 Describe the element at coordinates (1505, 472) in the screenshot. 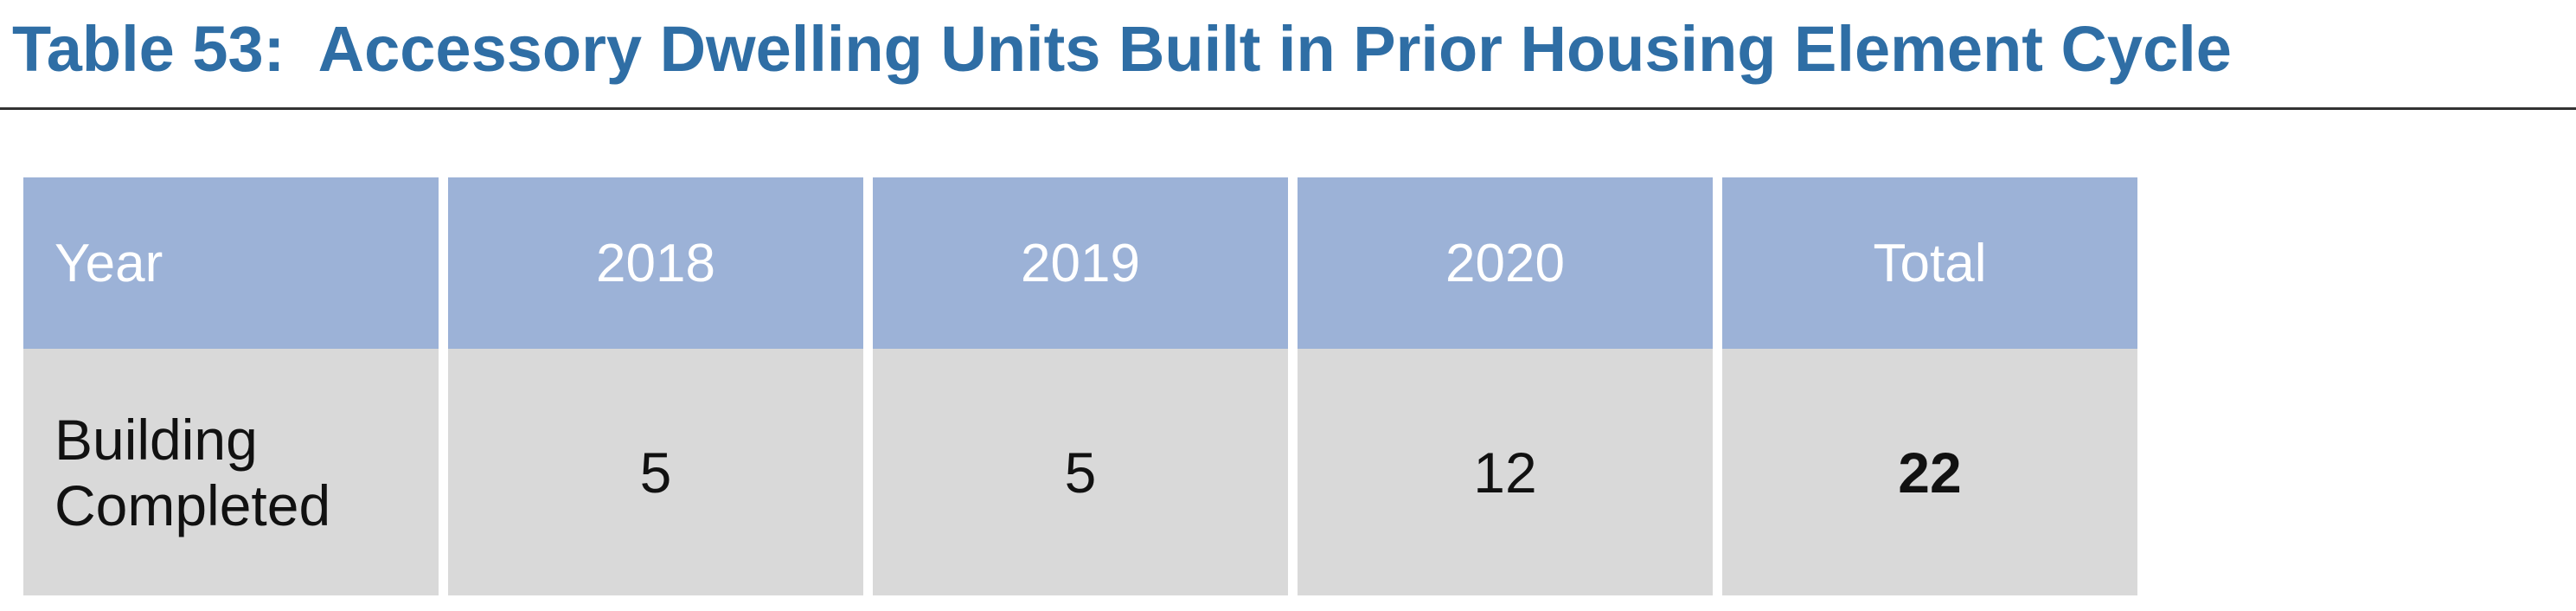

I see `data-cell: 12` at that location.